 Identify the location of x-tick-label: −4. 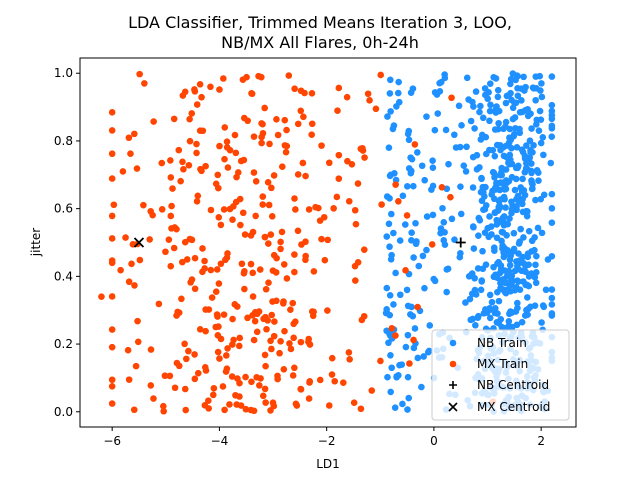
(220, 441).